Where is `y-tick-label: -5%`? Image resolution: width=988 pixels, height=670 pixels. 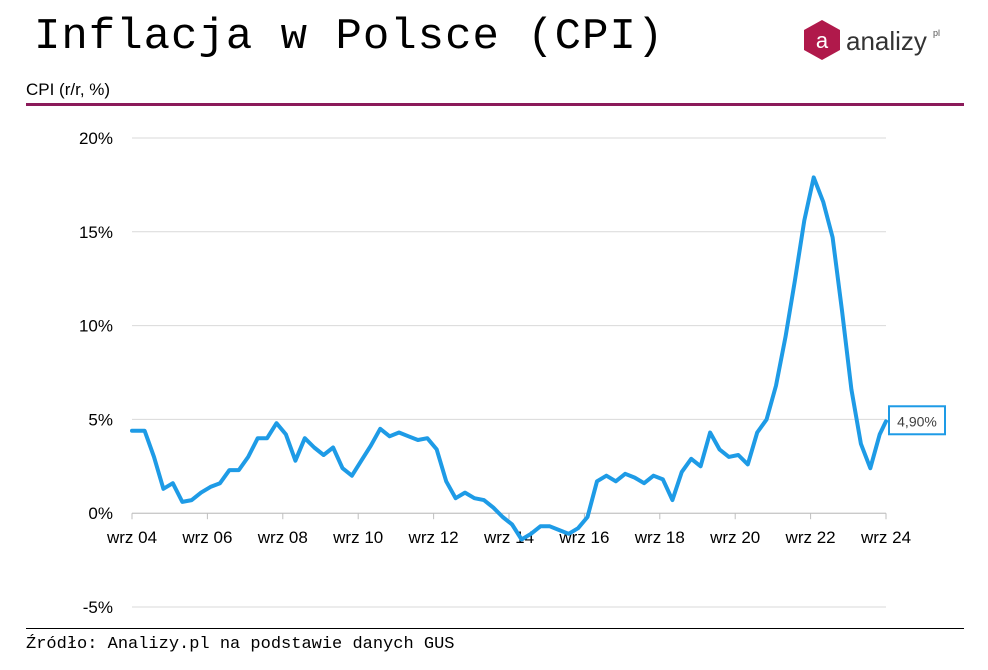
y-tick-label: -5% is located at coordinates (98, 607).